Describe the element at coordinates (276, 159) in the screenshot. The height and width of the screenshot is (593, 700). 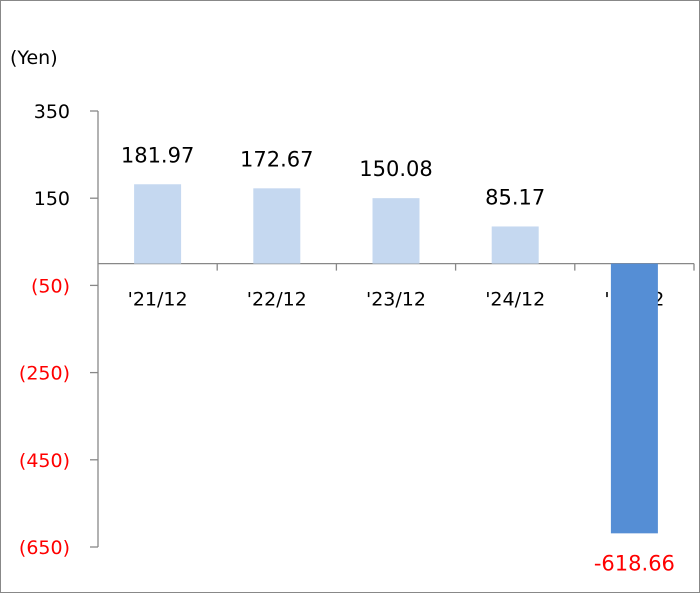
I see `data-label: 172.67` at that location.